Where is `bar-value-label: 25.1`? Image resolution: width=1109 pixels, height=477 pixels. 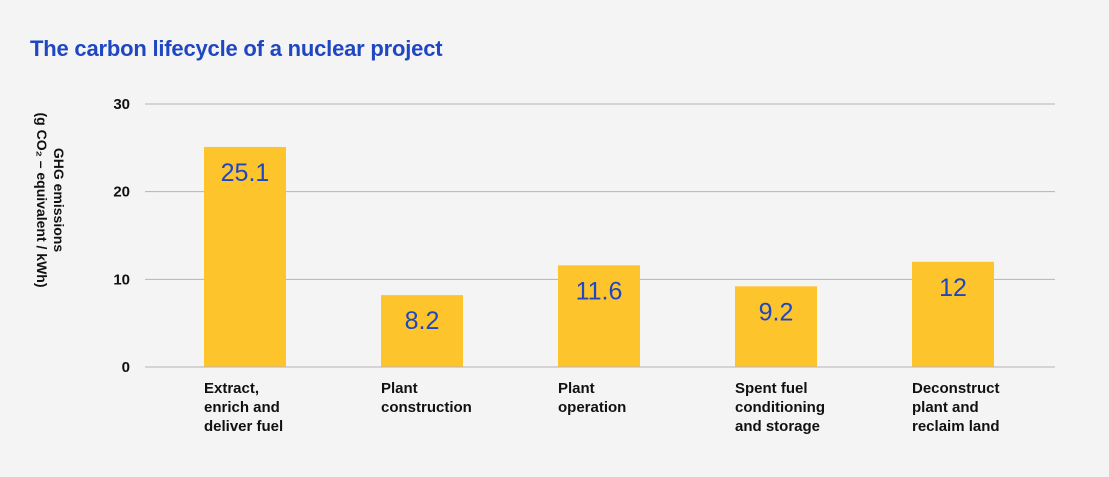
bar-value-label: 25.1 is located at coordinates (245, 173).